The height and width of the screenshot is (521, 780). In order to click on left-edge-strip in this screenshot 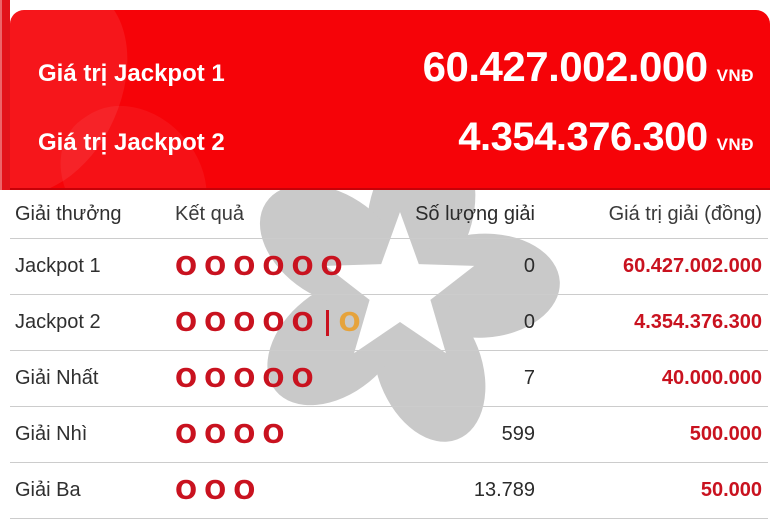, I will do `click(5, 95)`.